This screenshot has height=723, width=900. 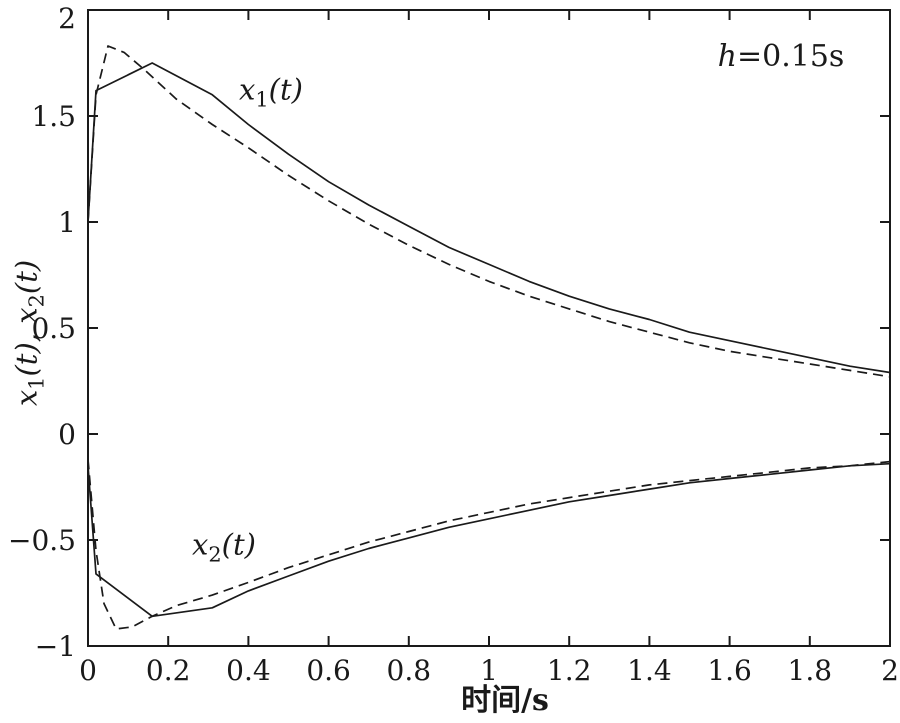 I want to click on y-label-x2-var: x, so click(x=26, y=315).